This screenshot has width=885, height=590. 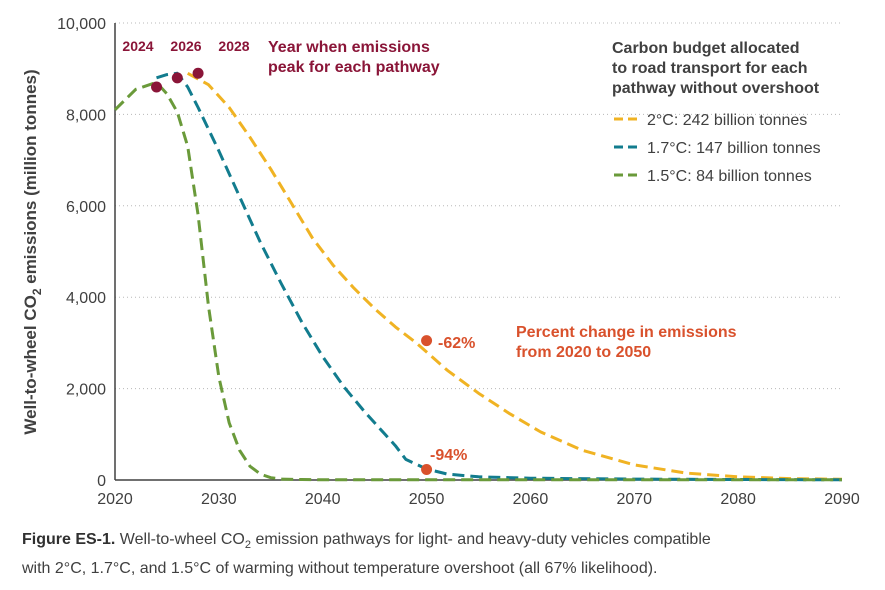 I want to click on pct-annotation-line-1: Percent change in emissions, so click(x=626, y=332).